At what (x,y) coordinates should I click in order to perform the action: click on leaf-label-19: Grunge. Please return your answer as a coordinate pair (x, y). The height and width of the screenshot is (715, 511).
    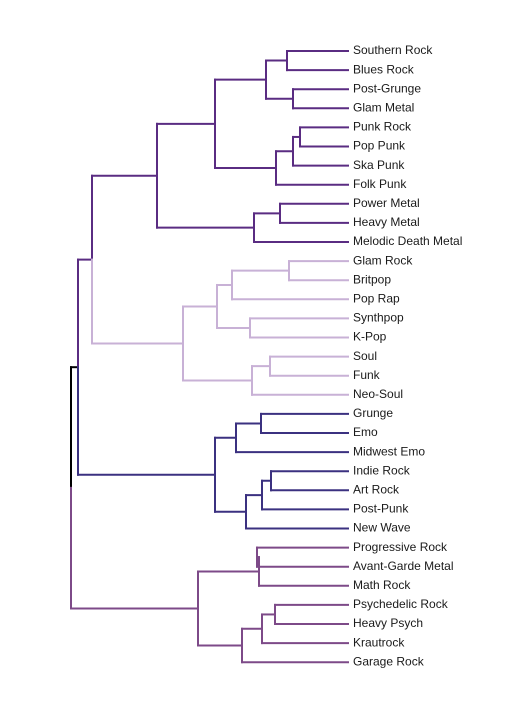
    Looking at the image, I should click on (373, 413).